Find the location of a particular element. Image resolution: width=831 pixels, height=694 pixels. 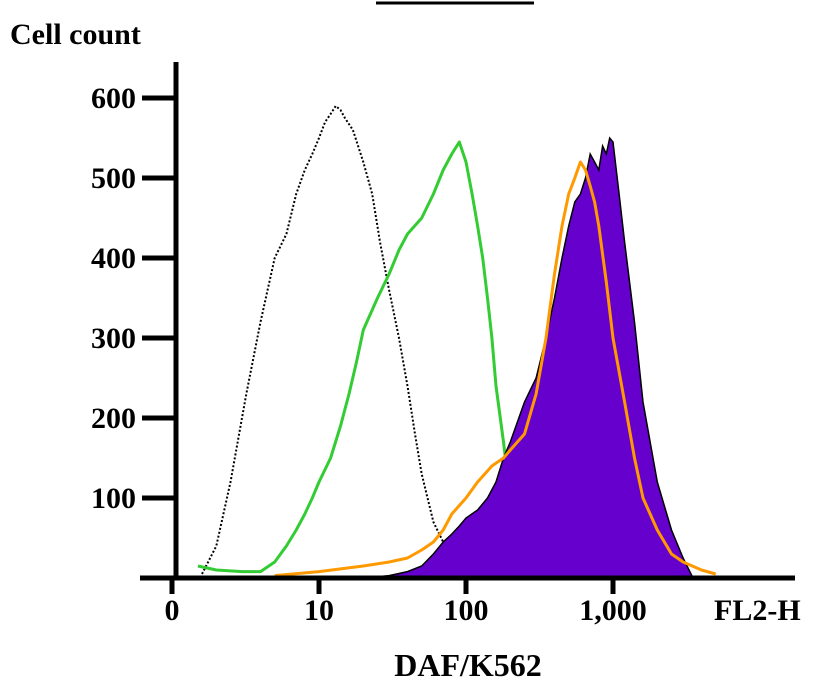

y-tick-label: 400 is located at coordinates (113, 258).